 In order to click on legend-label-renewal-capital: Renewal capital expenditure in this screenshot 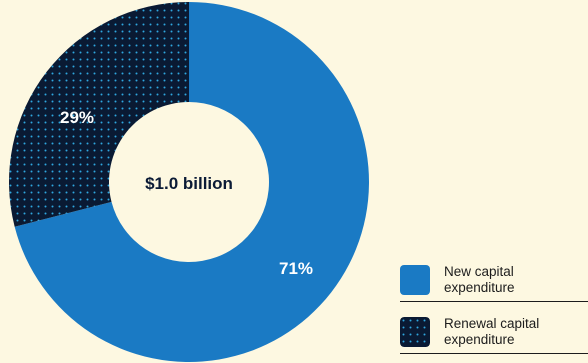, I will do `click(509, 332)`.